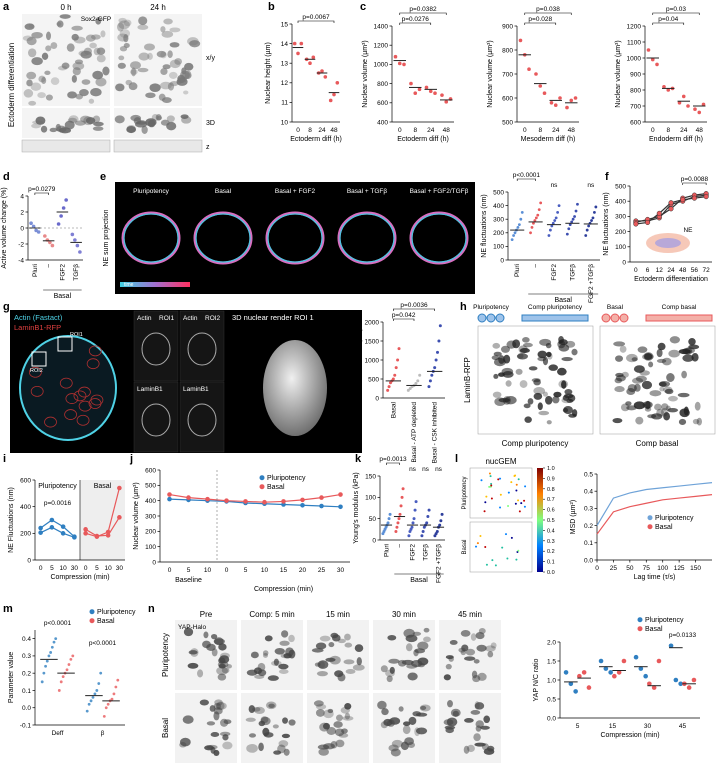 This screenshot has width=720, height=773. What do you see at coordinates (607, 177) in the screenshot?
I see `panel-label: f` at bounding box center [607, 177].